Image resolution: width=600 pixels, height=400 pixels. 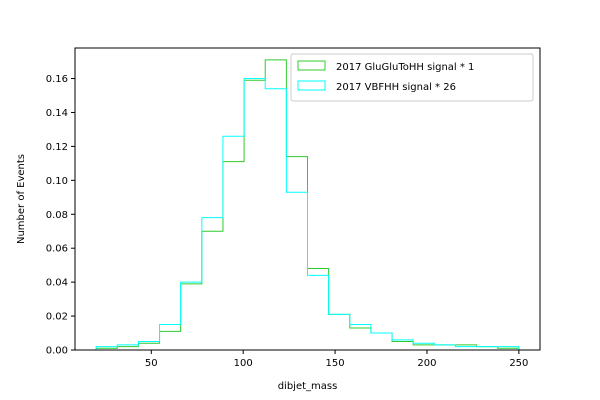 I want to click on legend-swatch-vbfhh, so click(x=311, y=85).